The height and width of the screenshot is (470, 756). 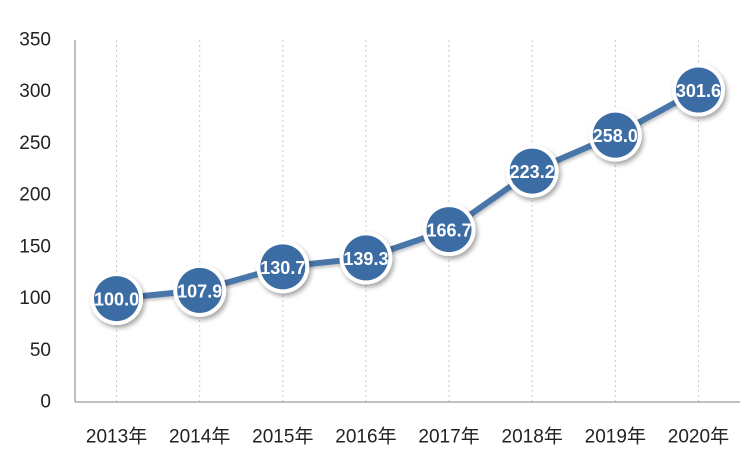 What do you see at coordinates (35, 143) in the screenshot?
I see `y-tick-label: 250` at bounding box center [35, 143].